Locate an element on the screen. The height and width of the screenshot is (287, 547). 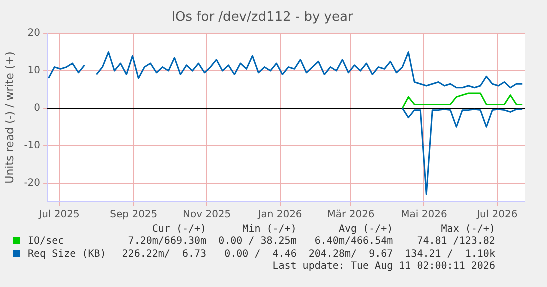
y-tick-label: 20 is located at coordinates (34, 34).